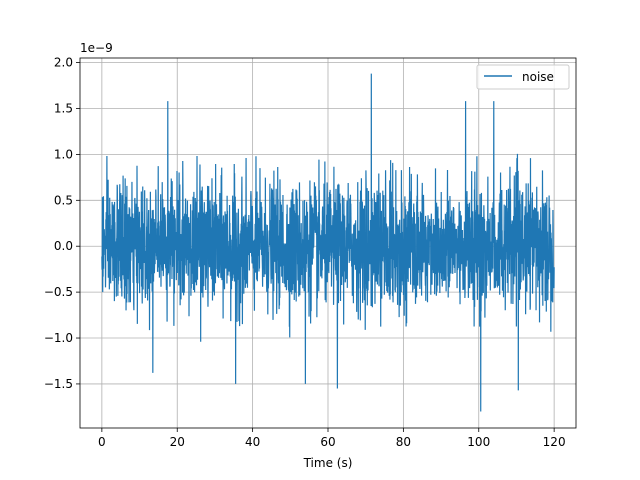  I want to click on y-tick-label: −1.0, so click(58, 338).